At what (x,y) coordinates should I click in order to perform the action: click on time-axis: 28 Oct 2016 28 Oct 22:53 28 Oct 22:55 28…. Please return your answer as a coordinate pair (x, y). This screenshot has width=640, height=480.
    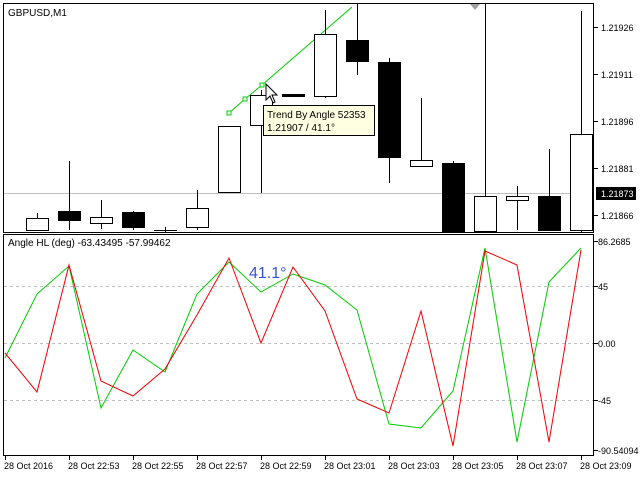
    Looking at the image, I should click on (318, 463).